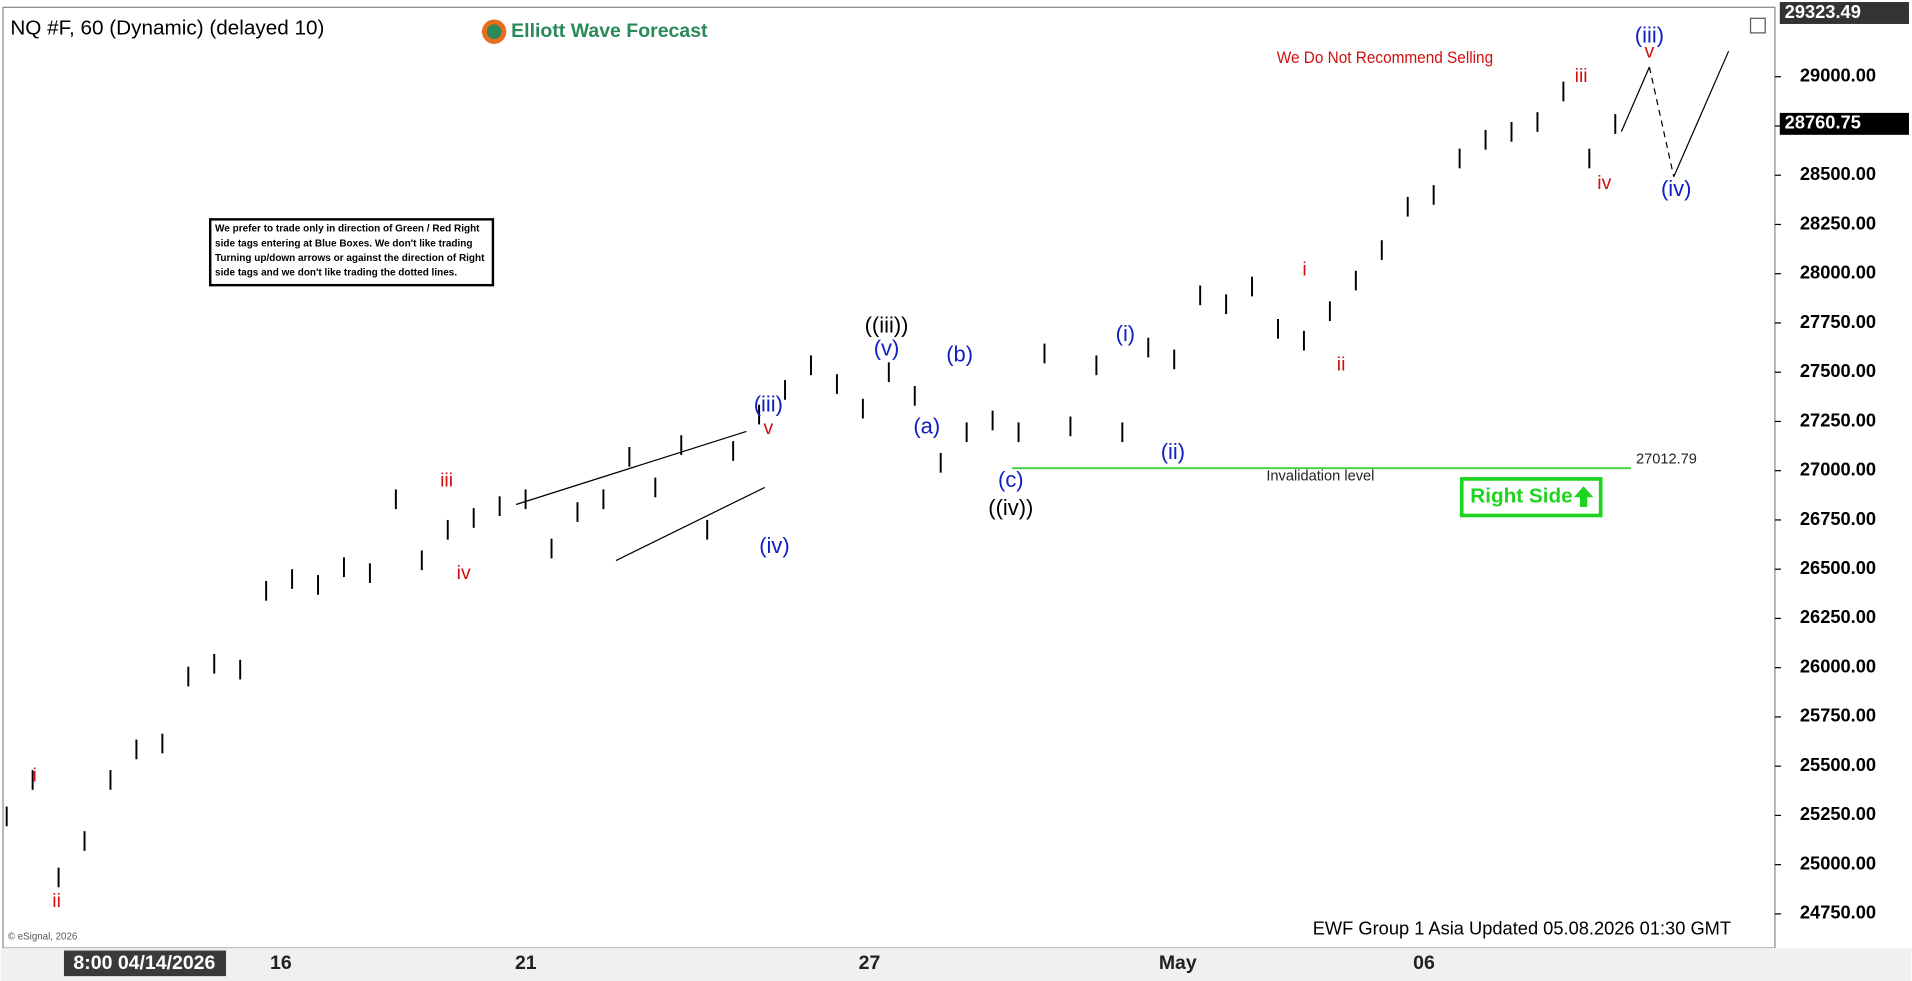 The image size is (1912, 981). What do you see at coordinates (1661, 121) in the screenshot?
I see `projection-dashed` at bounding box center [1661, 121].